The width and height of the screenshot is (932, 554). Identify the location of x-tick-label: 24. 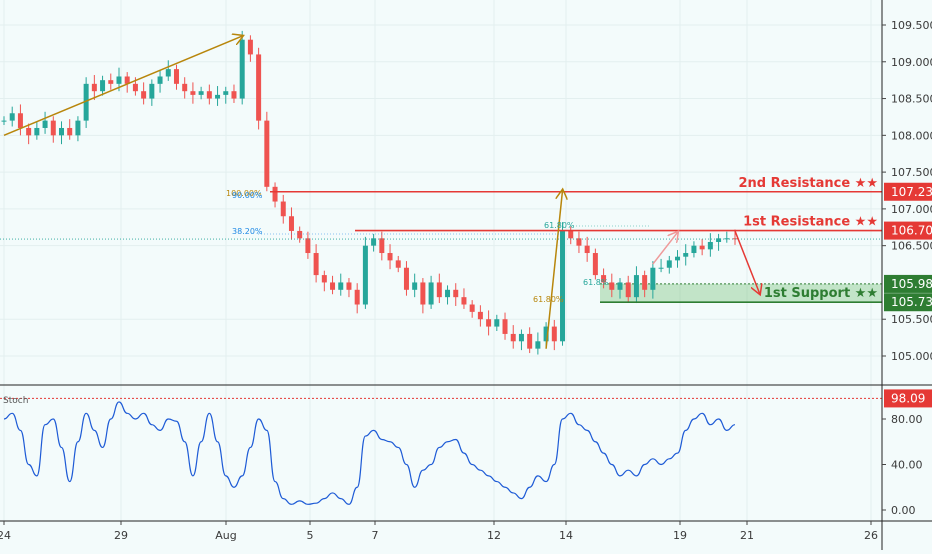
(5, 535).